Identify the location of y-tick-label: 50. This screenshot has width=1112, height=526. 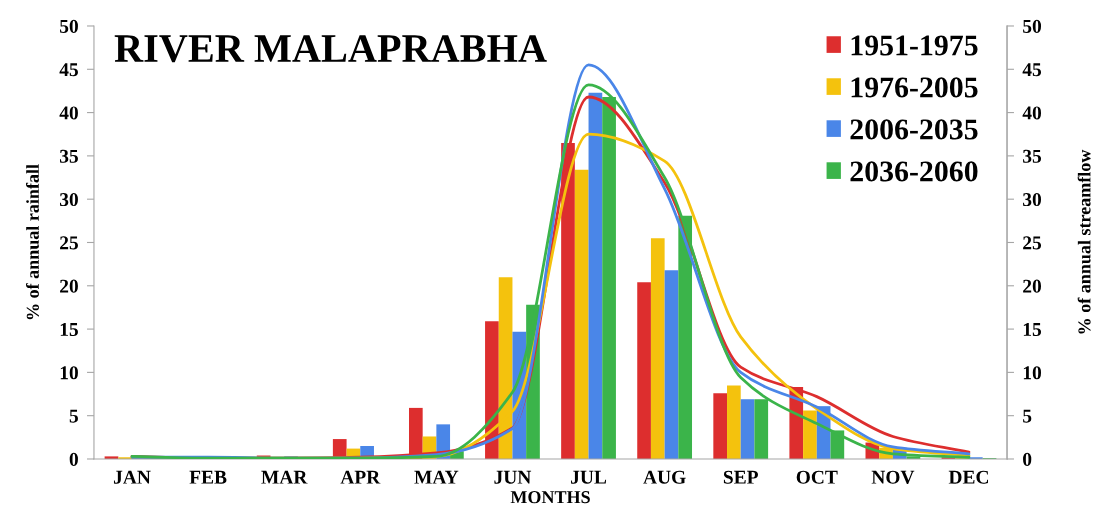
(69, 26).